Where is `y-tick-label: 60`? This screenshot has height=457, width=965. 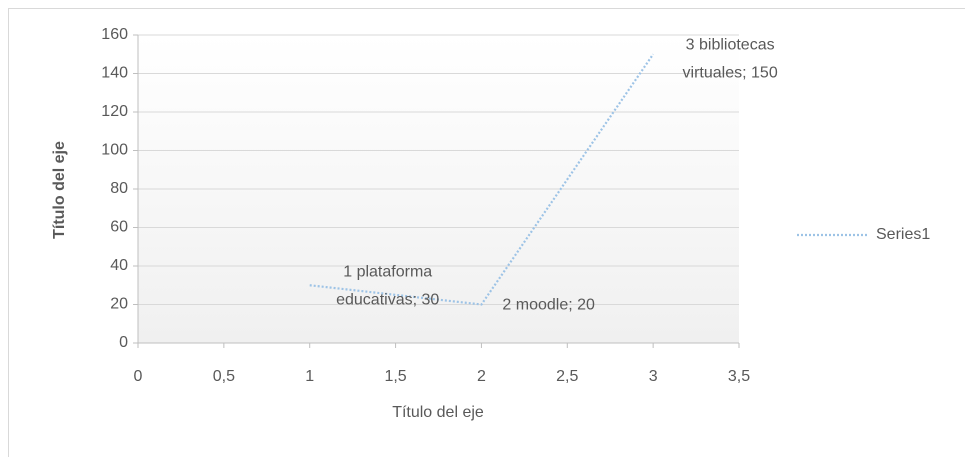
y-tick-label: 60 is located at coordinates (119, 227).